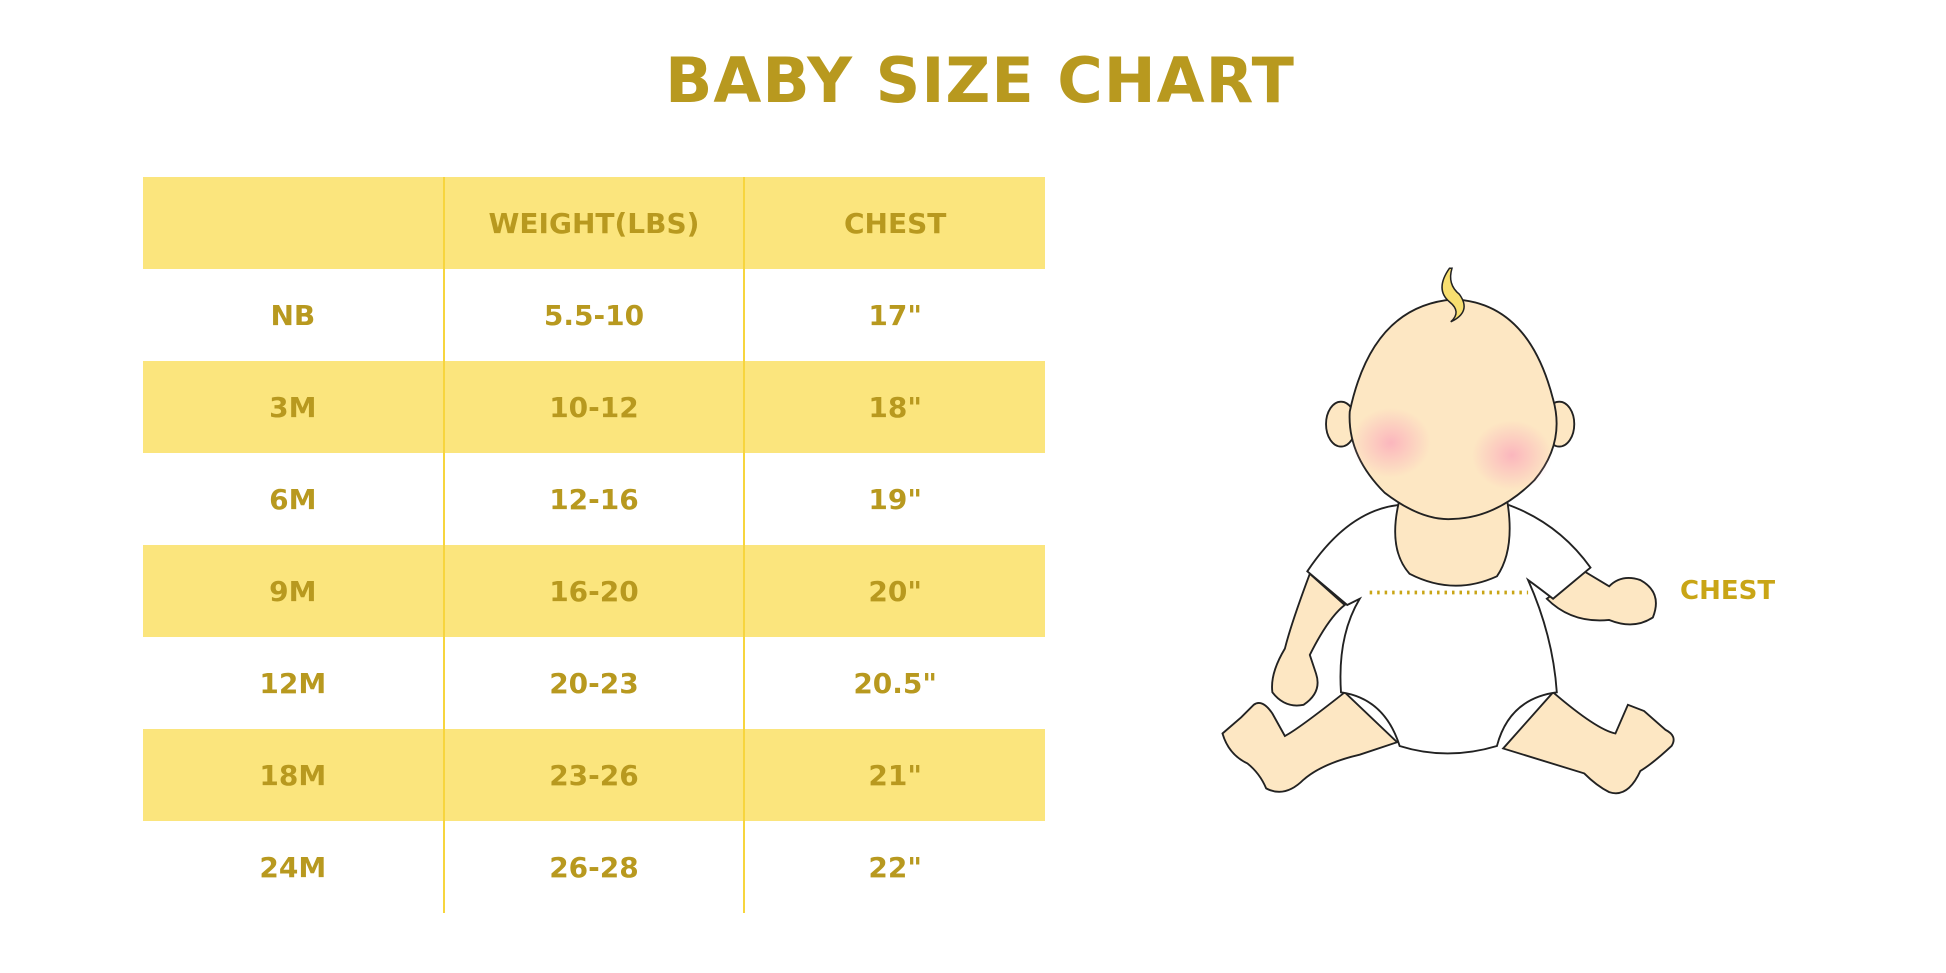 The width and height of the screenshot is (1946, 973). I want to click on table-row: 24M 26-28 22", so click(594, 867).